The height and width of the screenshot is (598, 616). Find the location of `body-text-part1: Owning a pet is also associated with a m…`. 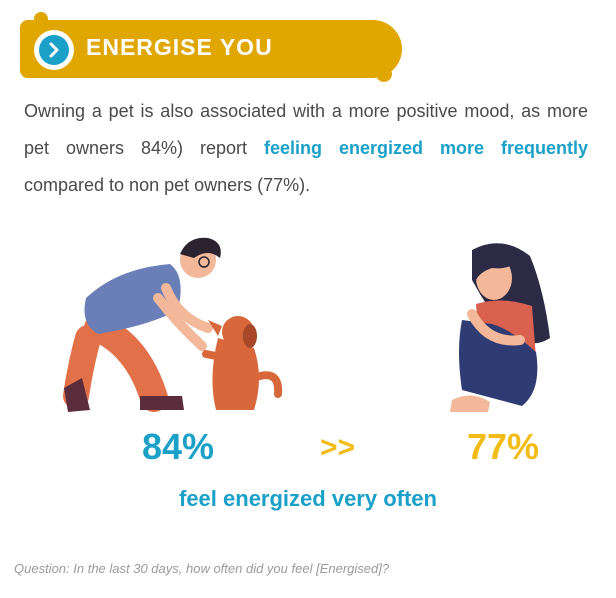

body-text-part1: Owning a pet is also associated with a m… is located at coordinates (306, 129).